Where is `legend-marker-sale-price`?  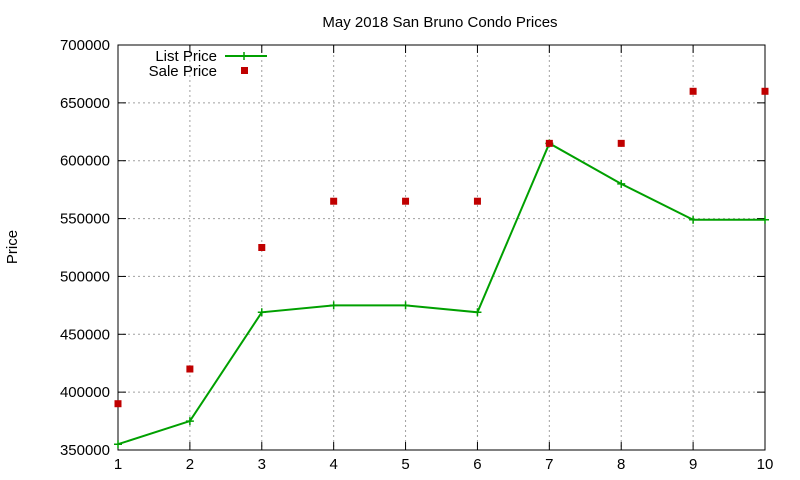
legend-marker-sale-price is located at coordinates (244, 70).